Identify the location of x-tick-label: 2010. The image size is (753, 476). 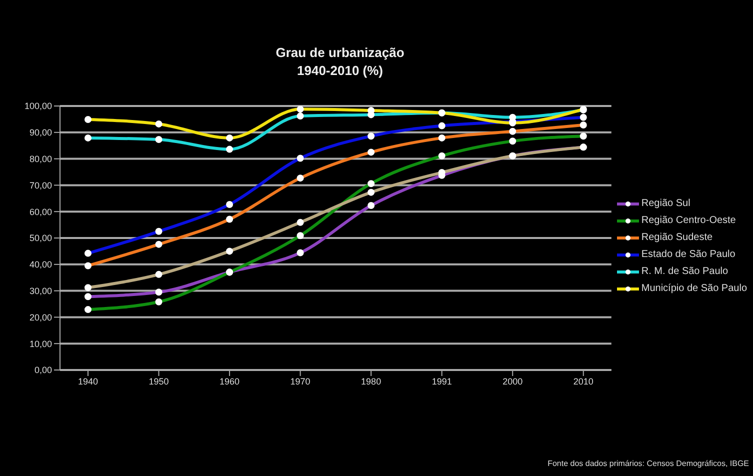
(583, 381).